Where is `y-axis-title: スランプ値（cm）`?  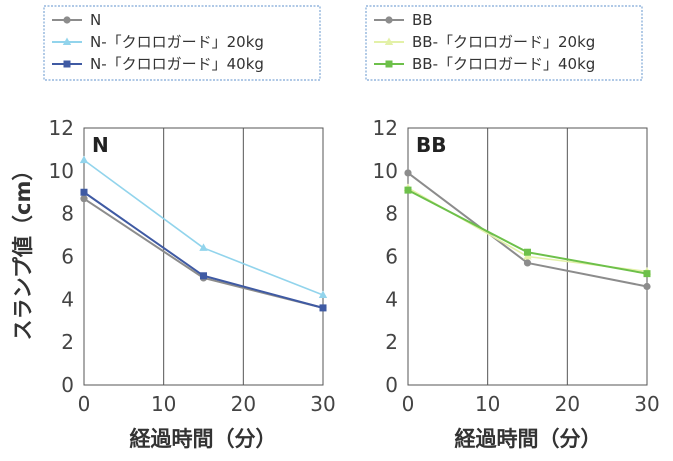 y-axis-title: スランプ値（cm） is located at coordinates (23, 250).